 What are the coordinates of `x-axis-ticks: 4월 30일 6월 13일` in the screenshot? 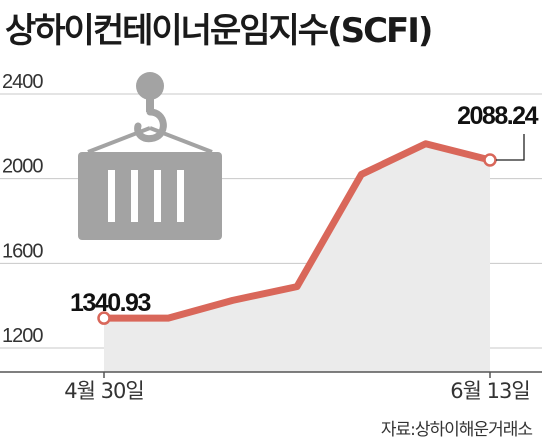 It's located at (297, 387).